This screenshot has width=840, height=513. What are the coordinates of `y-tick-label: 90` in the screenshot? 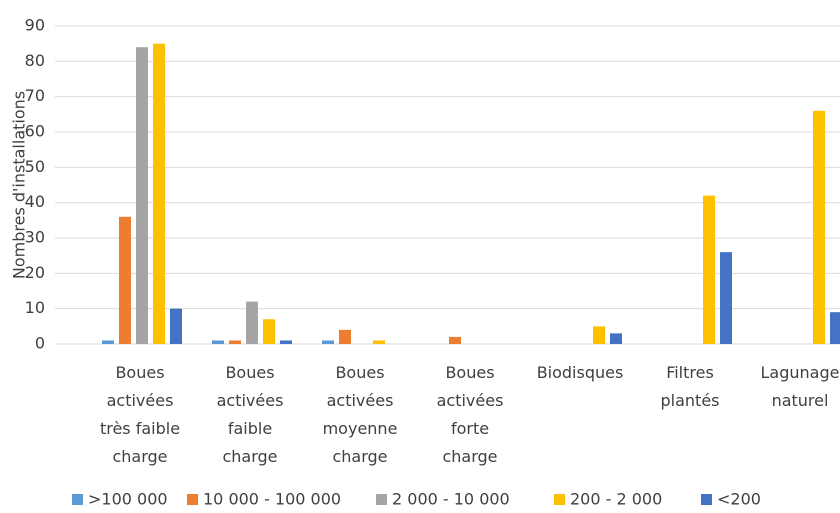 It's located at (35, 25).